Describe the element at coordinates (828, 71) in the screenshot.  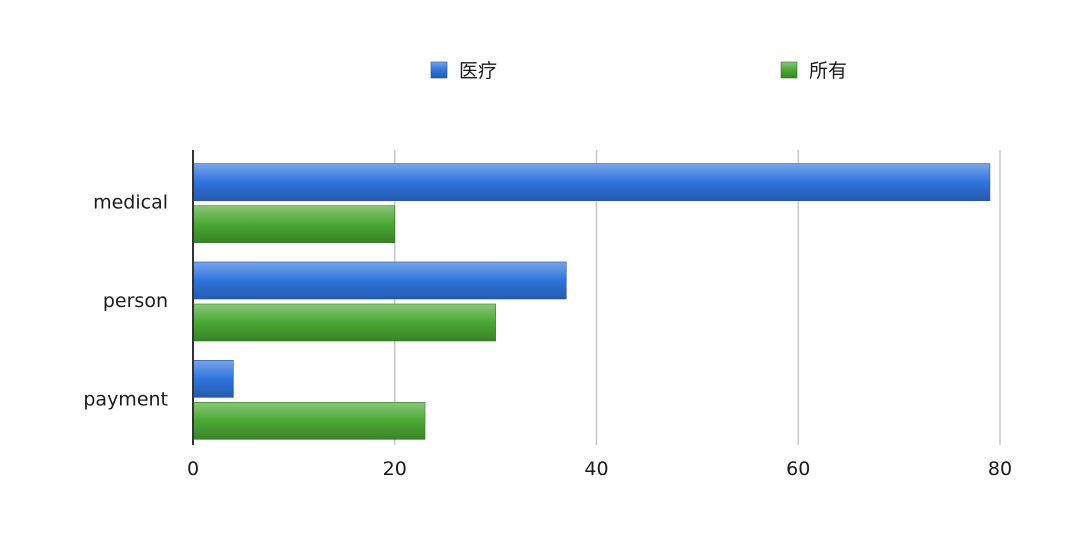
I see `legend-label-1: 所有` at that location.